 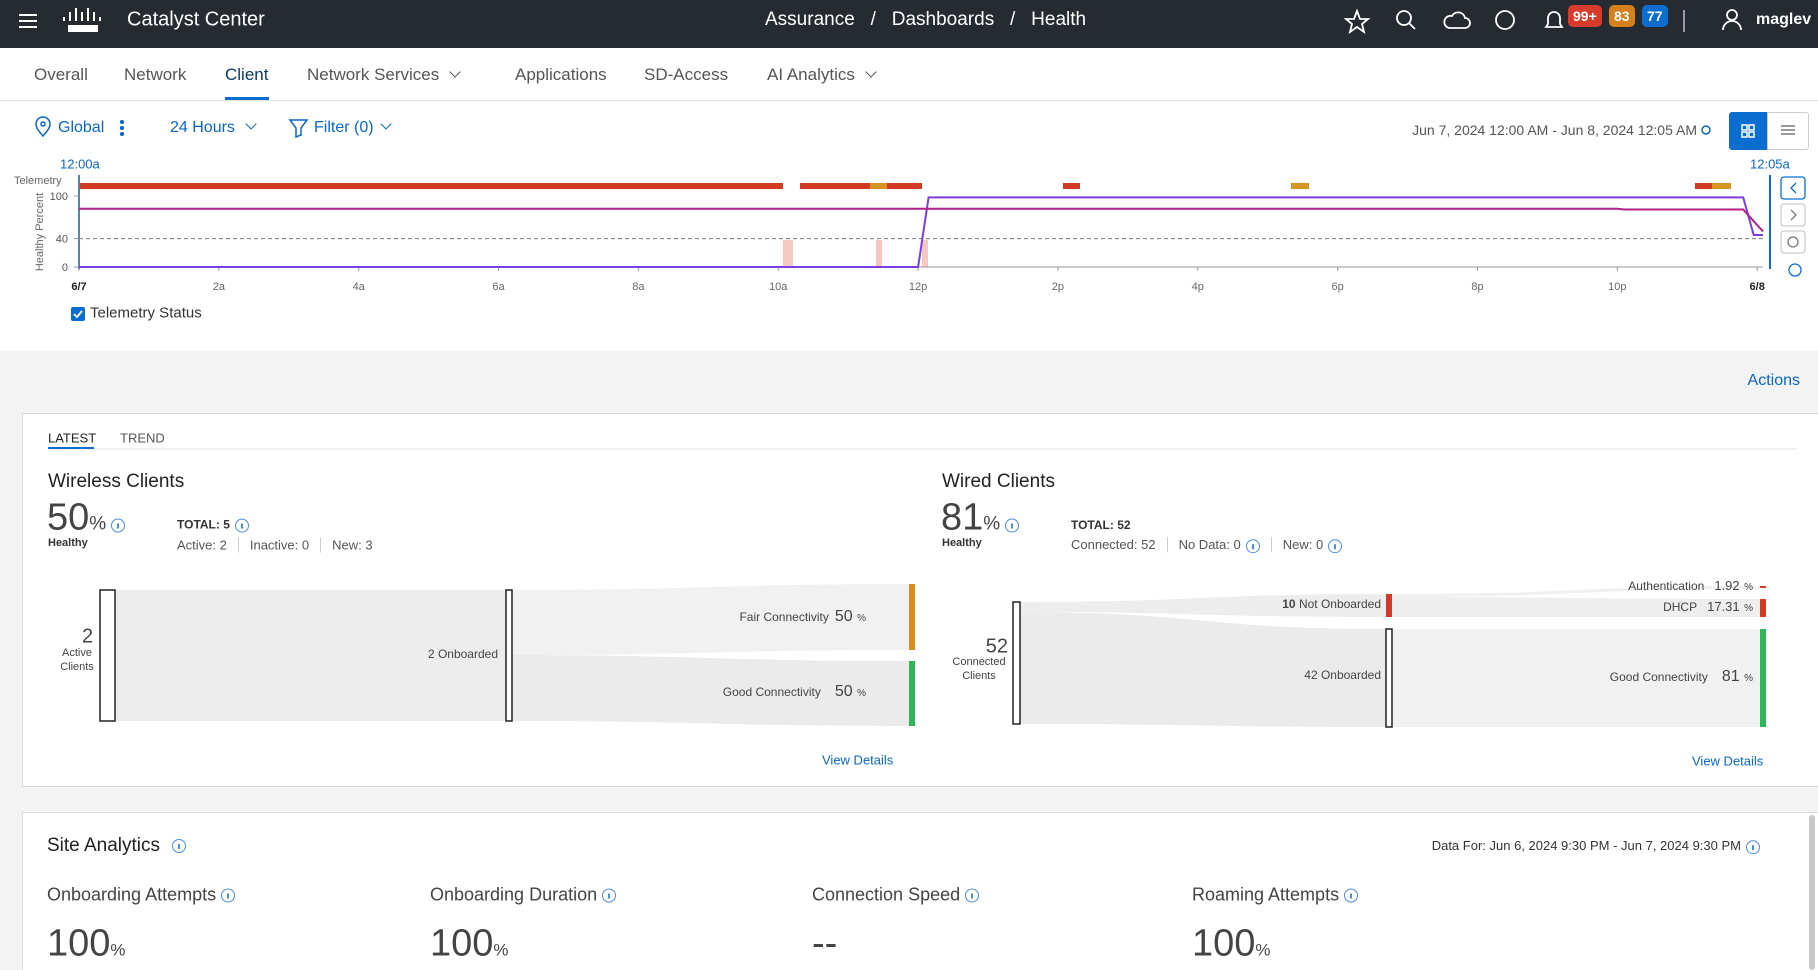 I want to click on top-bar, so click(x=909, y=24).